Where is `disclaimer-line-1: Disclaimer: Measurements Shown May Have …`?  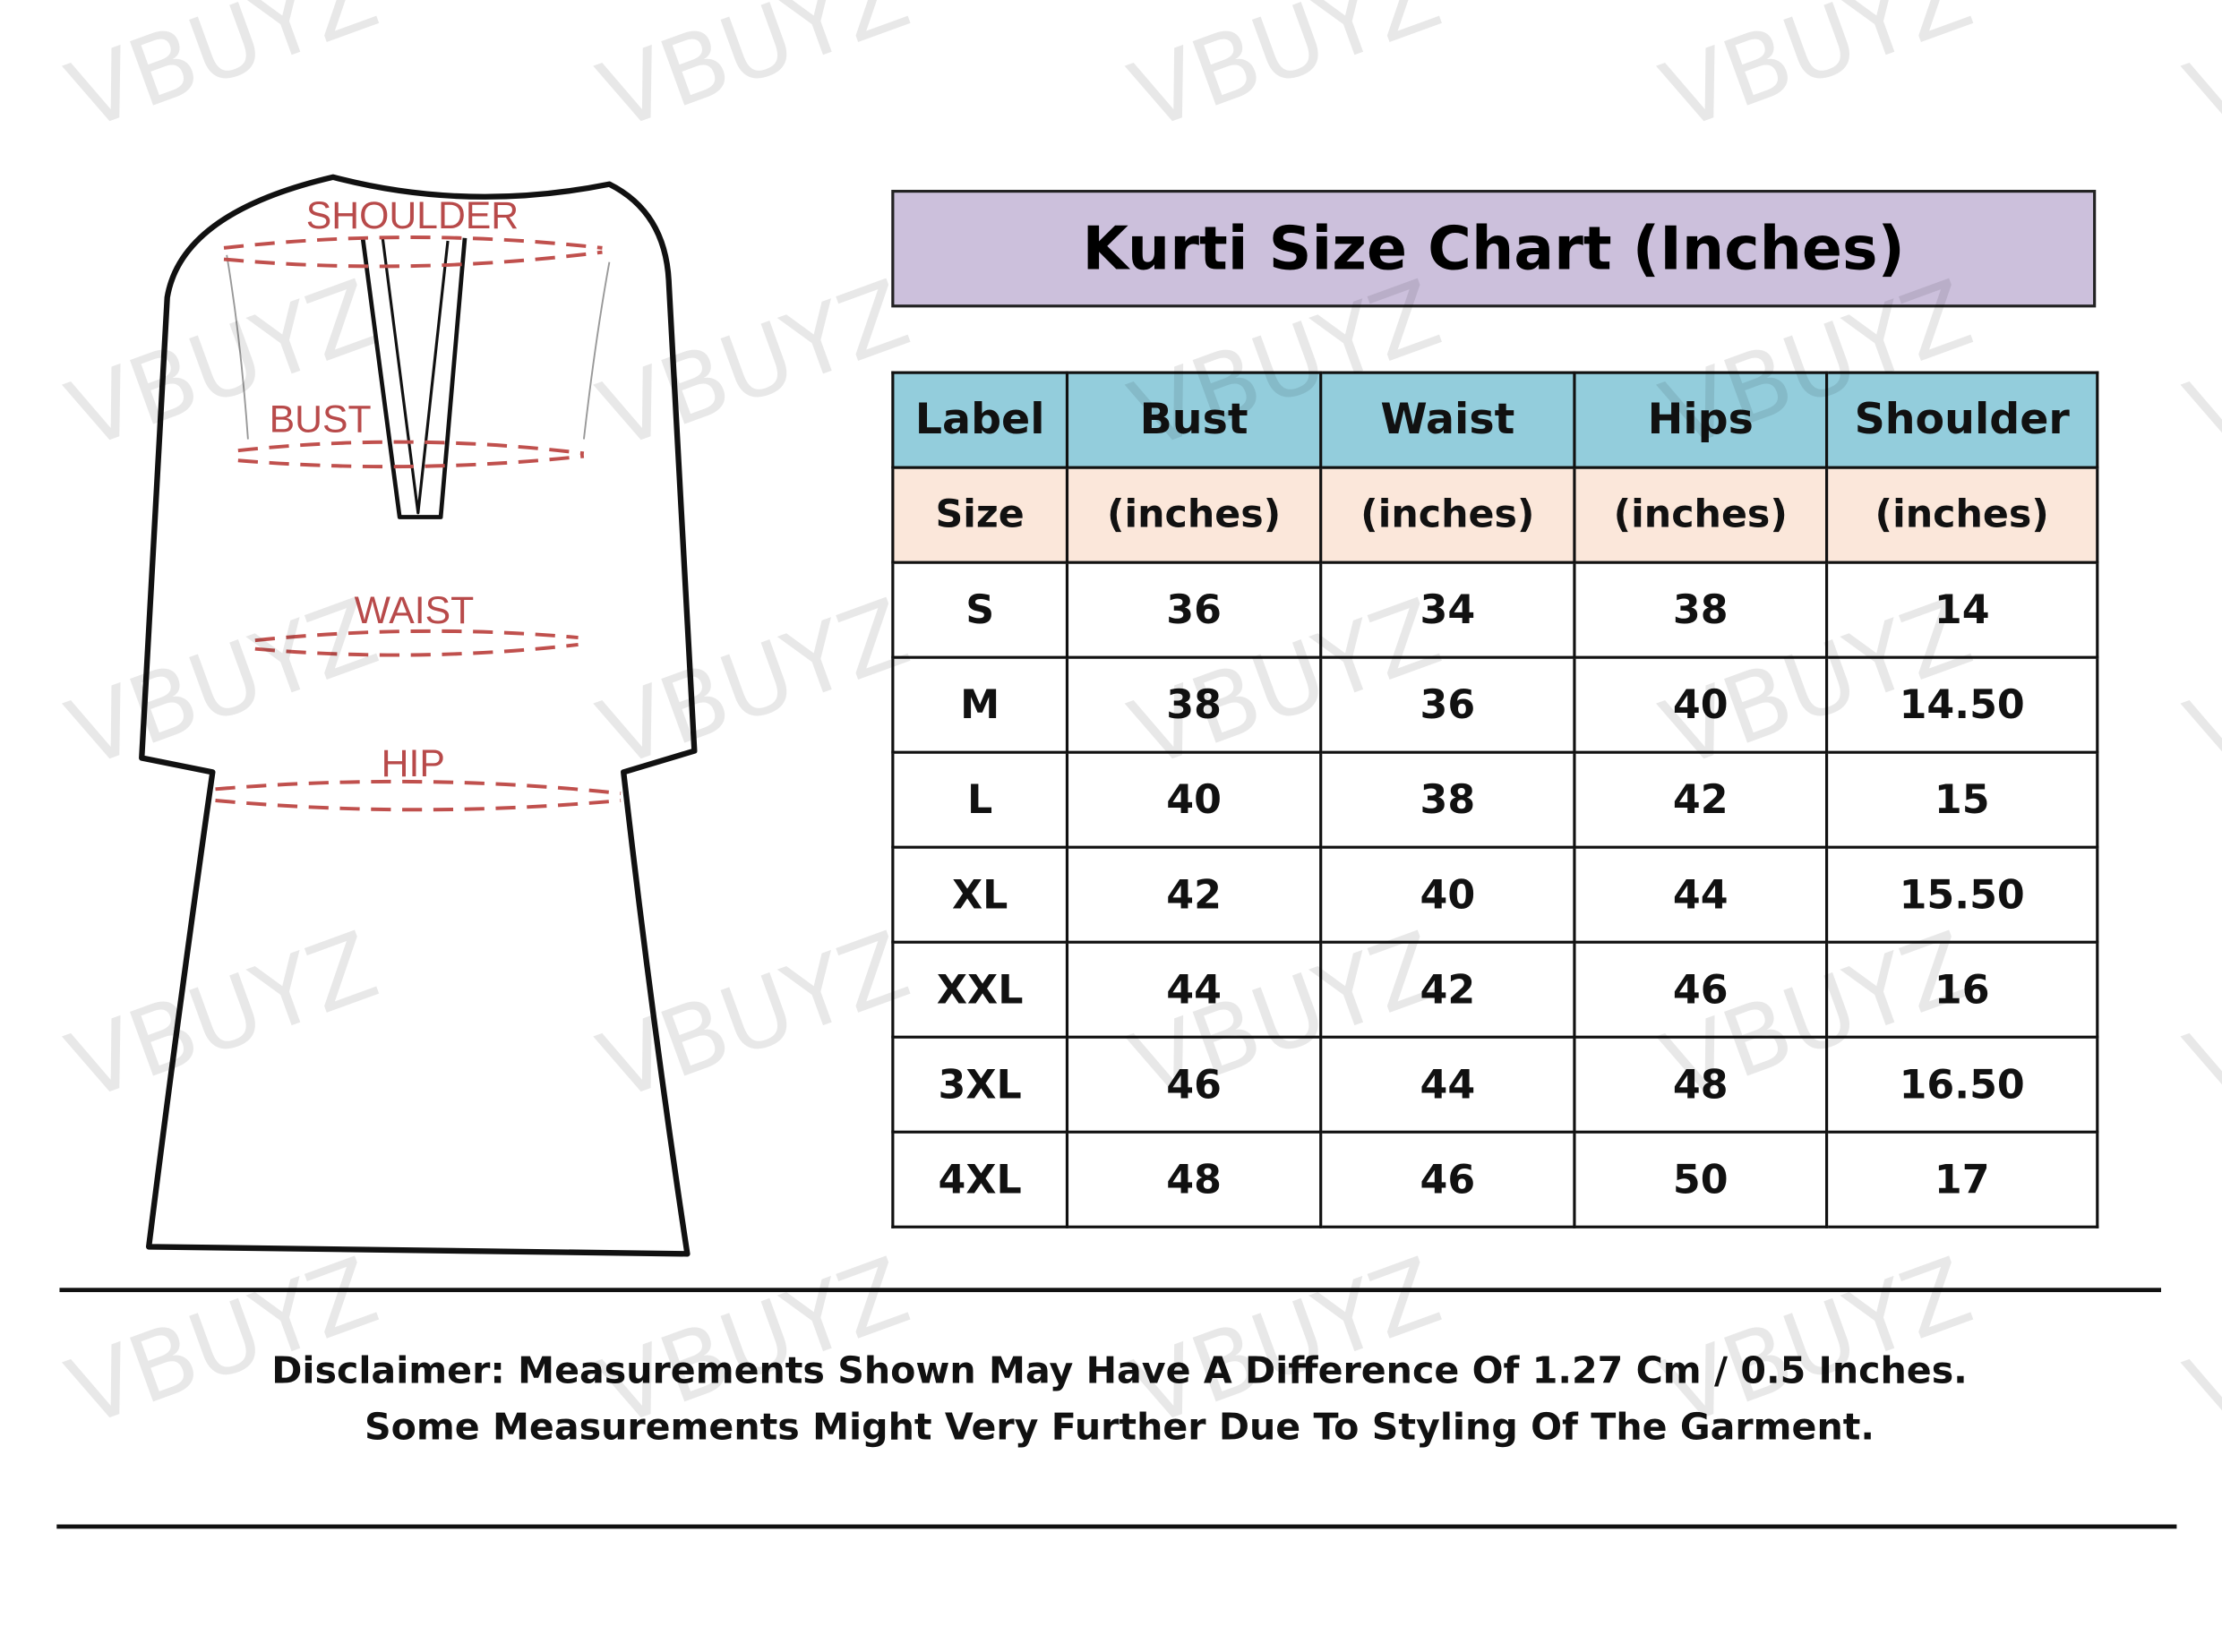 disclaimer-line-1: Disclaimer: Measurements Shown May Have … is located at coordinates (1119, 1371).